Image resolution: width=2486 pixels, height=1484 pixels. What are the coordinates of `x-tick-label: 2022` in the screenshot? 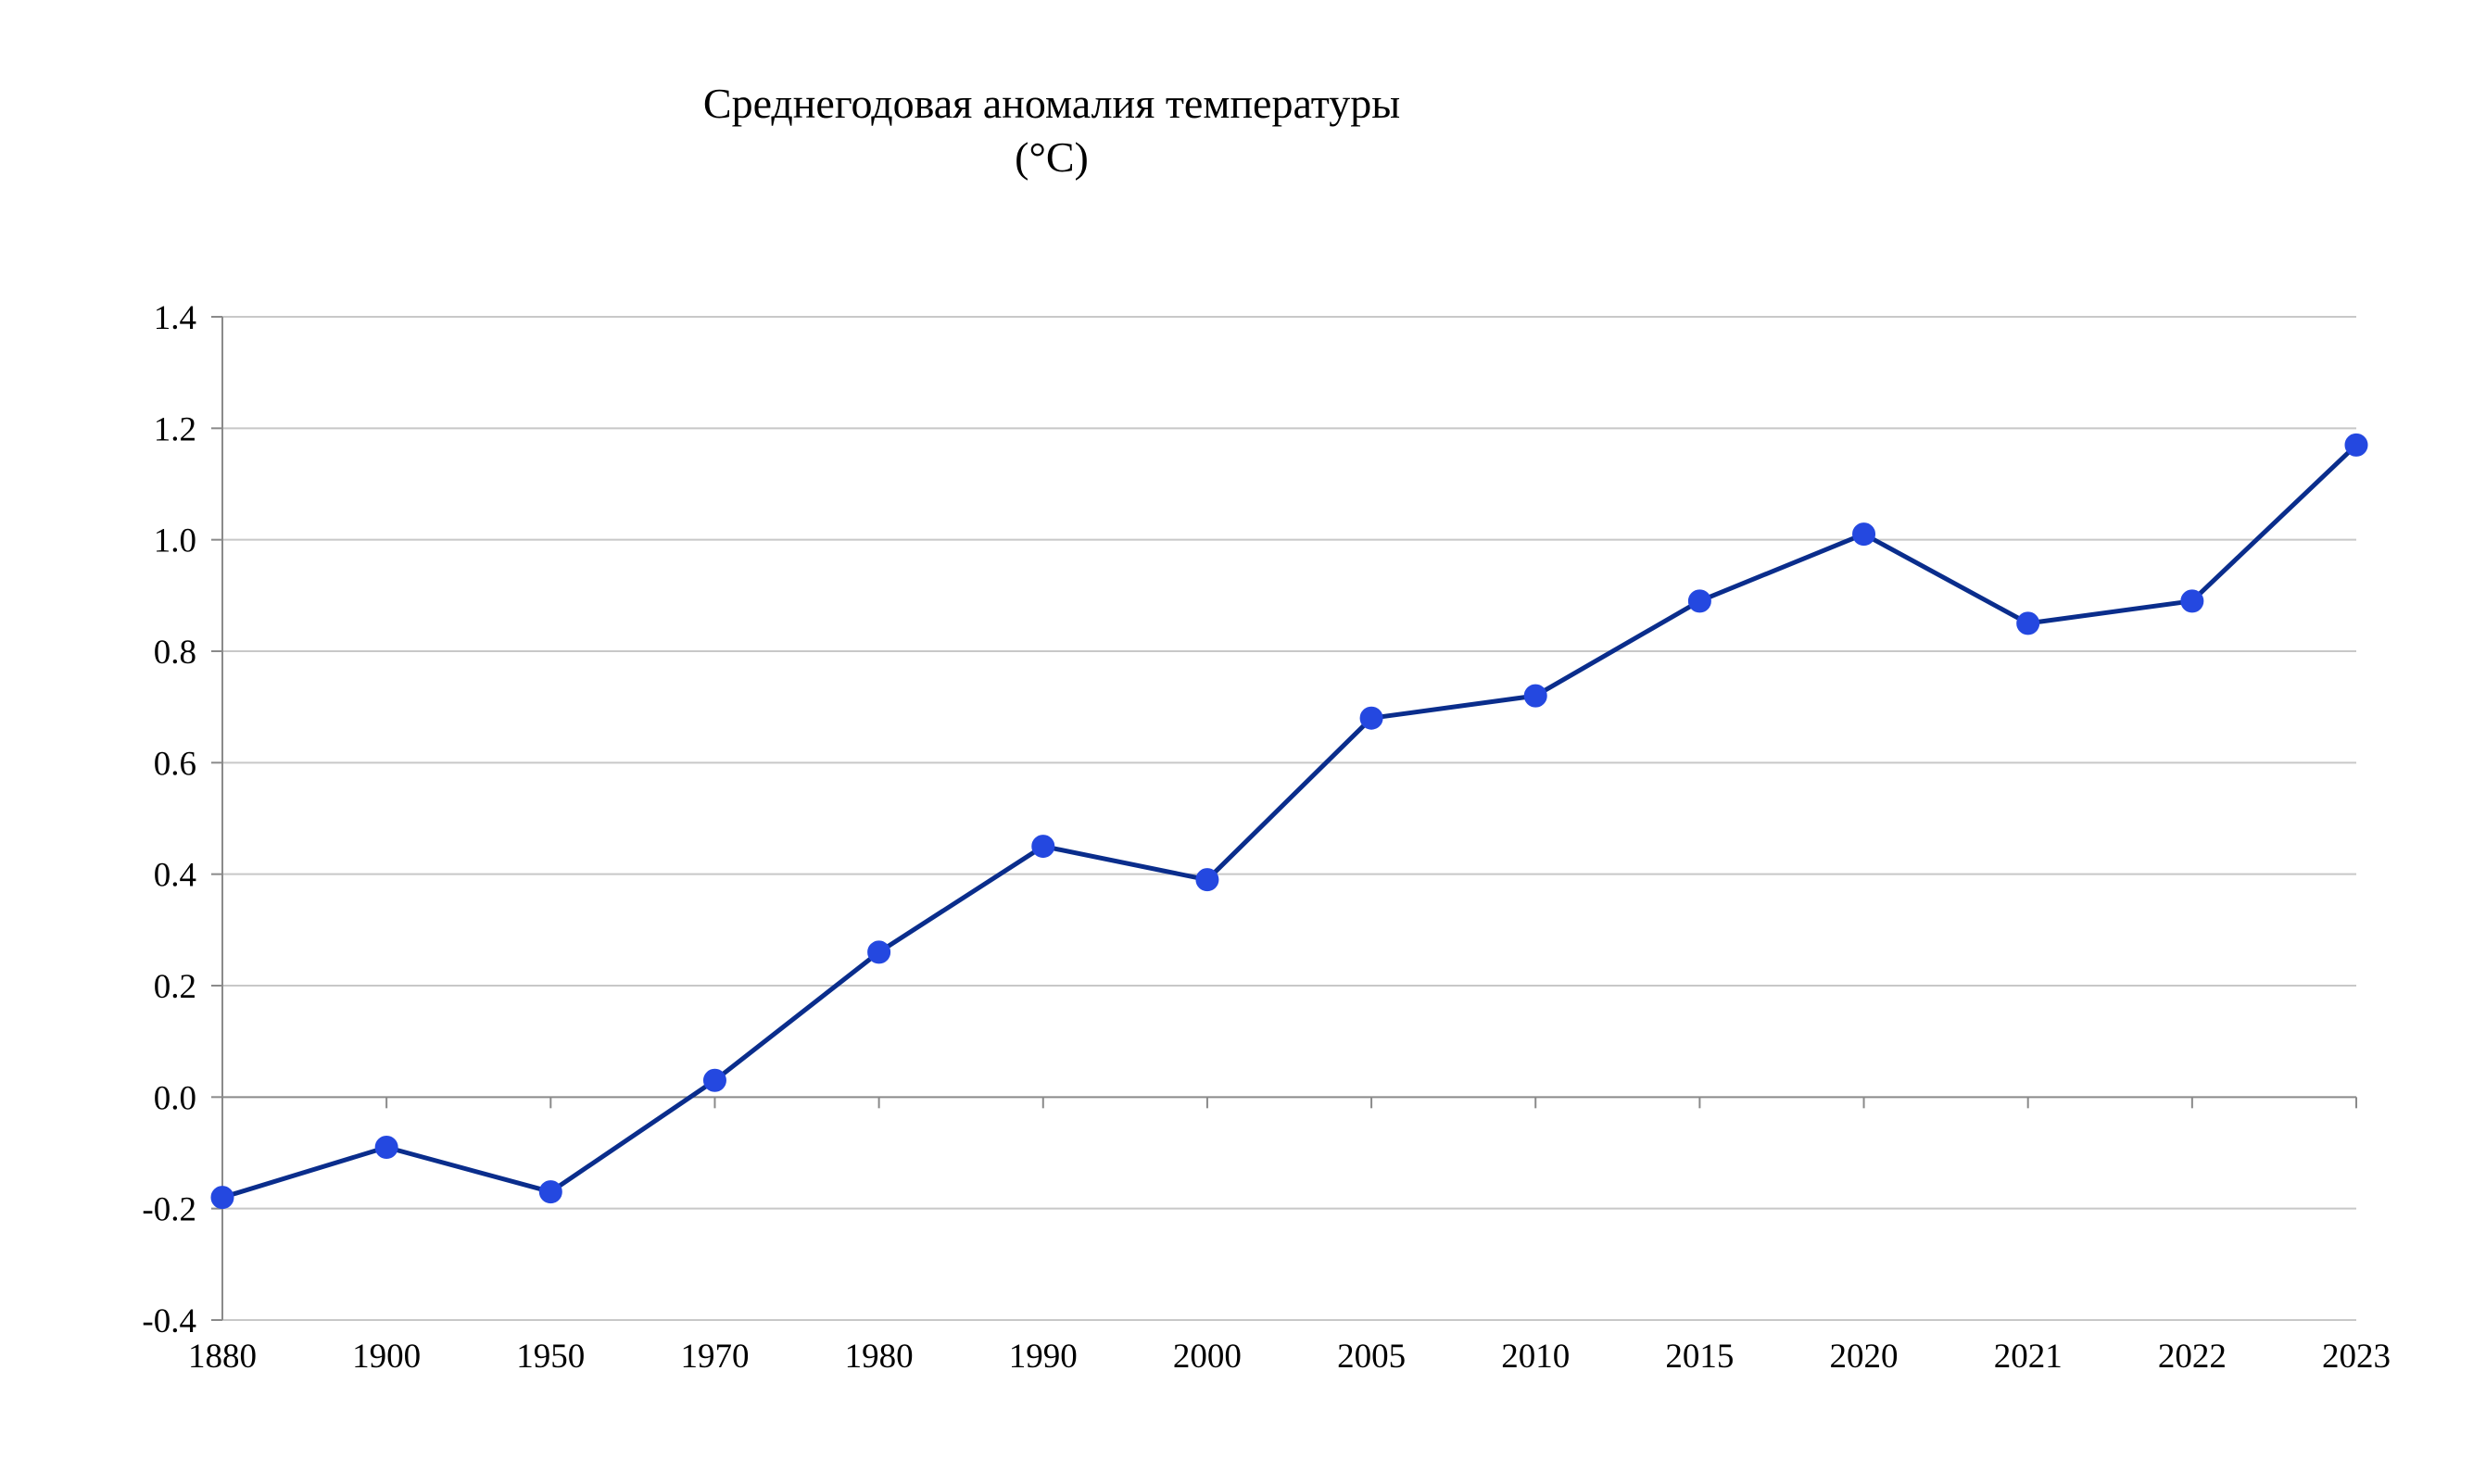 It's located at (2192, 1357).